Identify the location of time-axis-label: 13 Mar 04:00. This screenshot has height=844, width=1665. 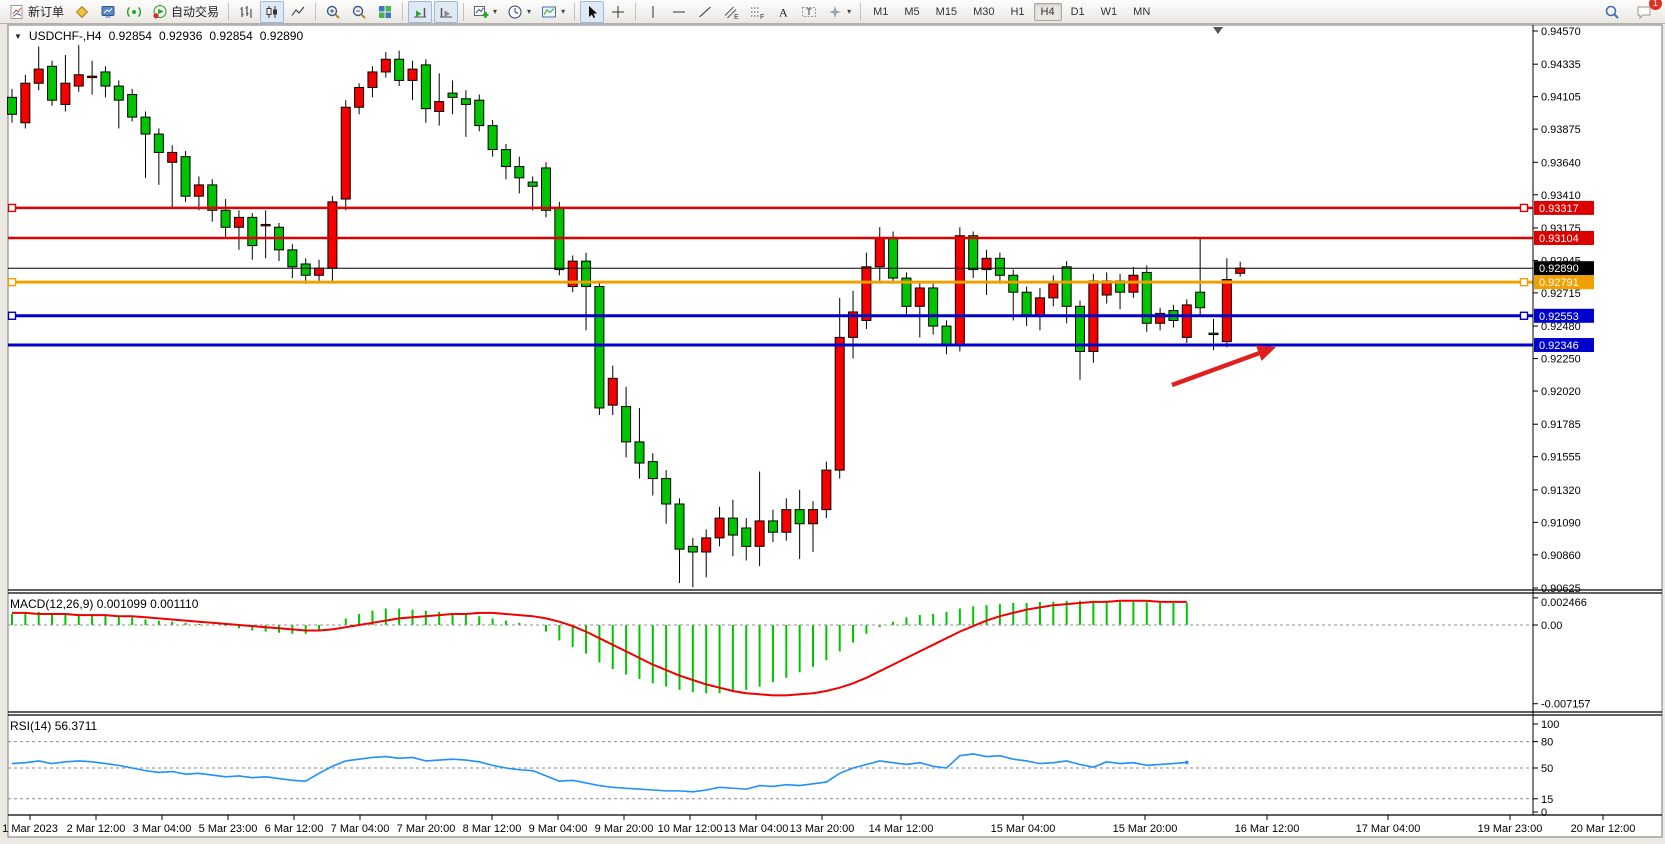
(756, 829).